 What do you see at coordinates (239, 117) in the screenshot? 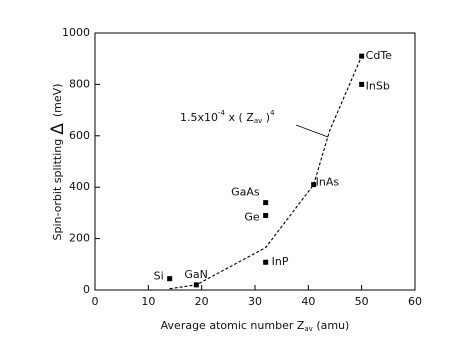
I see `annotation-part: x ( Z` at bounding box center [239, 117].